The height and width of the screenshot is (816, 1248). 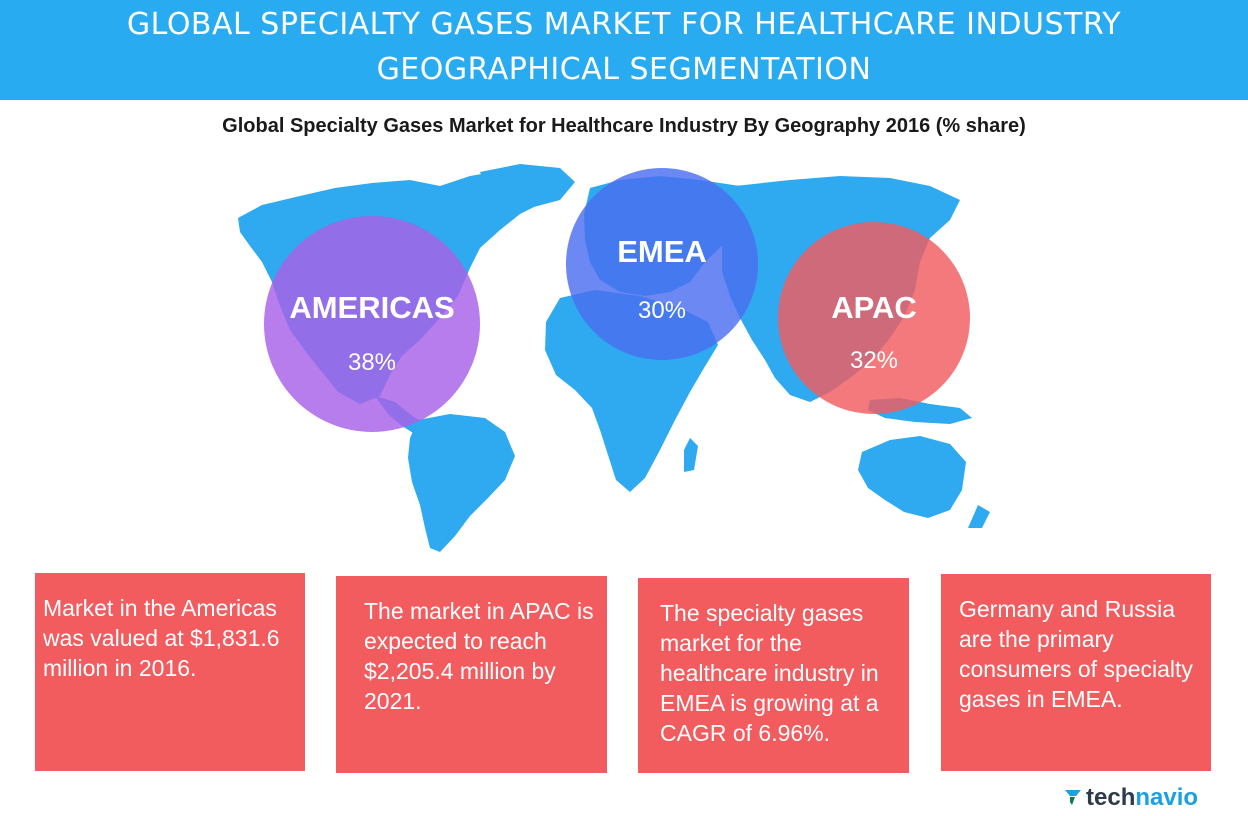 What do you see at coordinates (874, 360) in the screenshot?
I see `bubble-value-apac: 32%` at bounding box center [874, 360].